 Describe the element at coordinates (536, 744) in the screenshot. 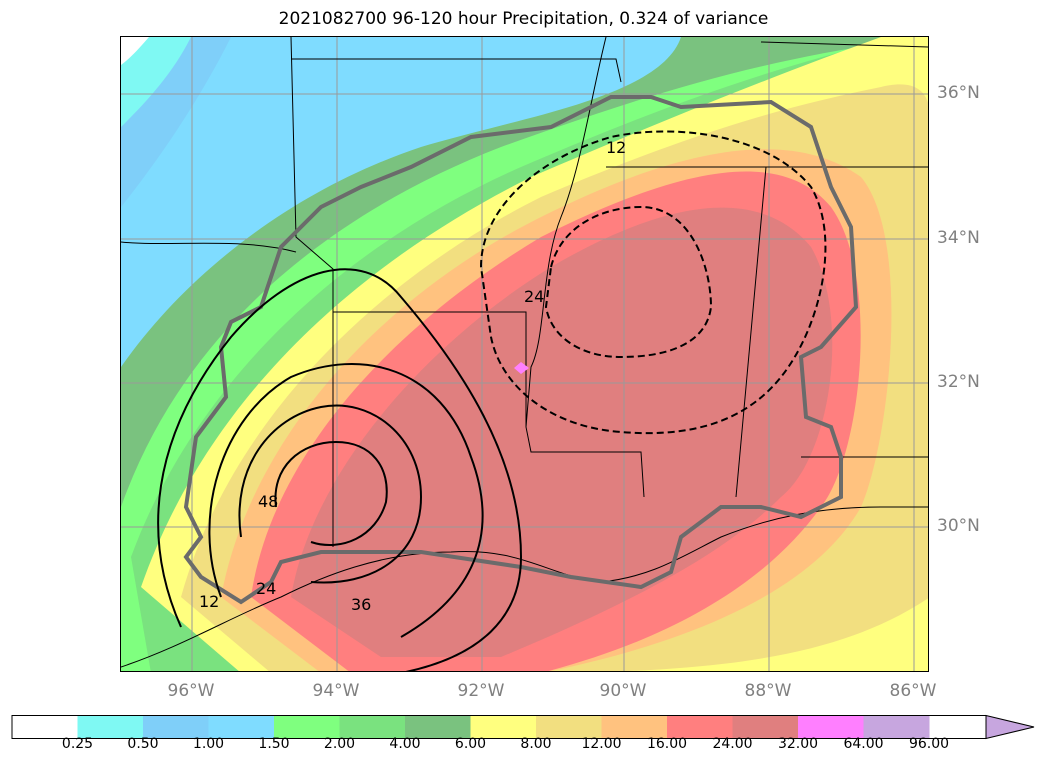

I see `colorbar-tick-label: 8.00` at that location.